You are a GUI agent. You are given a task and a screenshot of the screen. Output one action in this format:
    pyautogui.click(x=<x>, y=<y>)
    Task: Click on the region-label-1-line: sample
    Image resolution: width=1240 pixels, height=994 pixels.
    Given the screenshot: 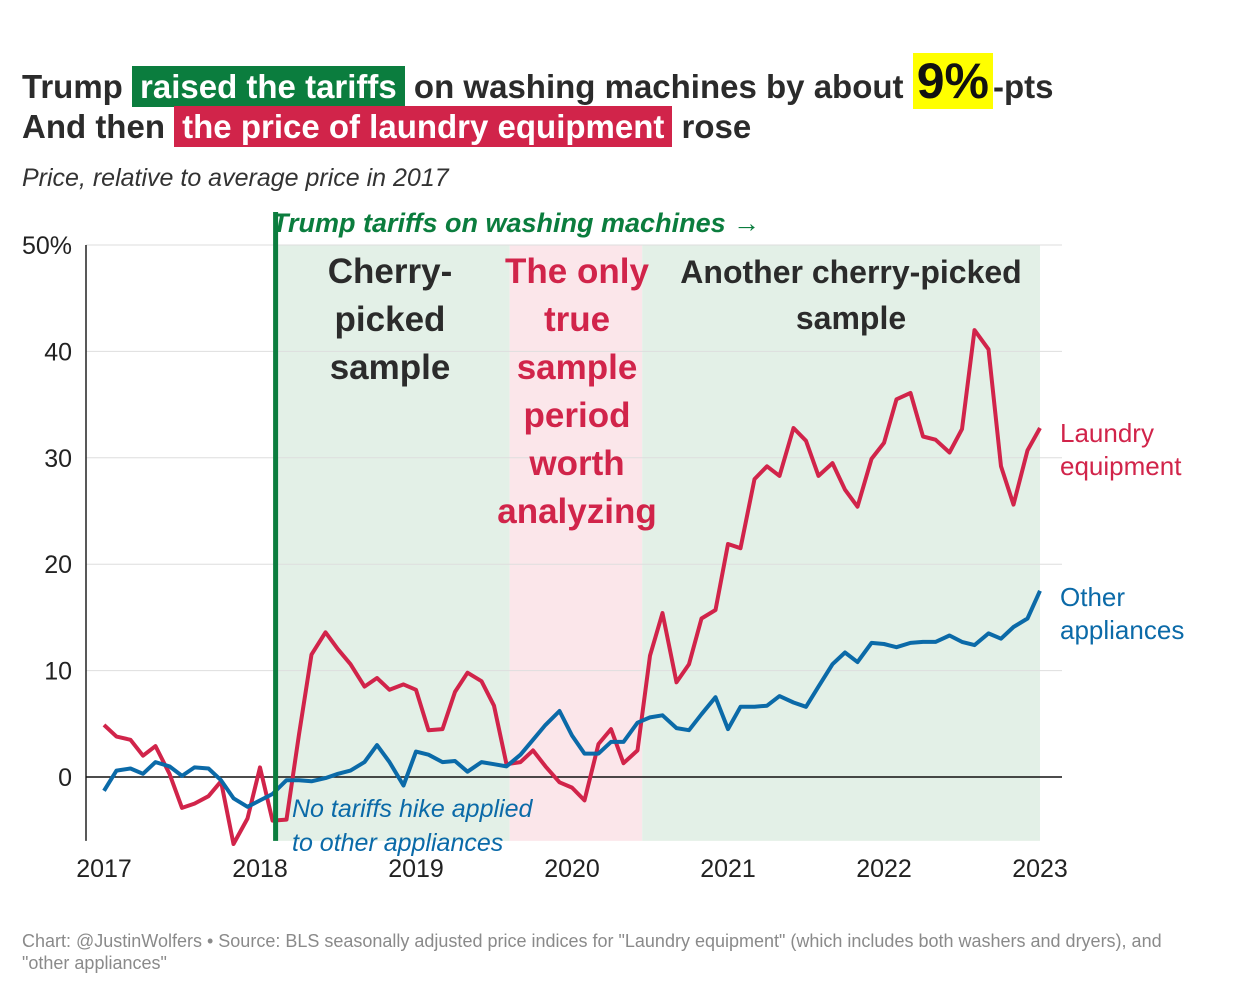 What is the action you would take?
    pyautogui.click(x=390, y=367)
    